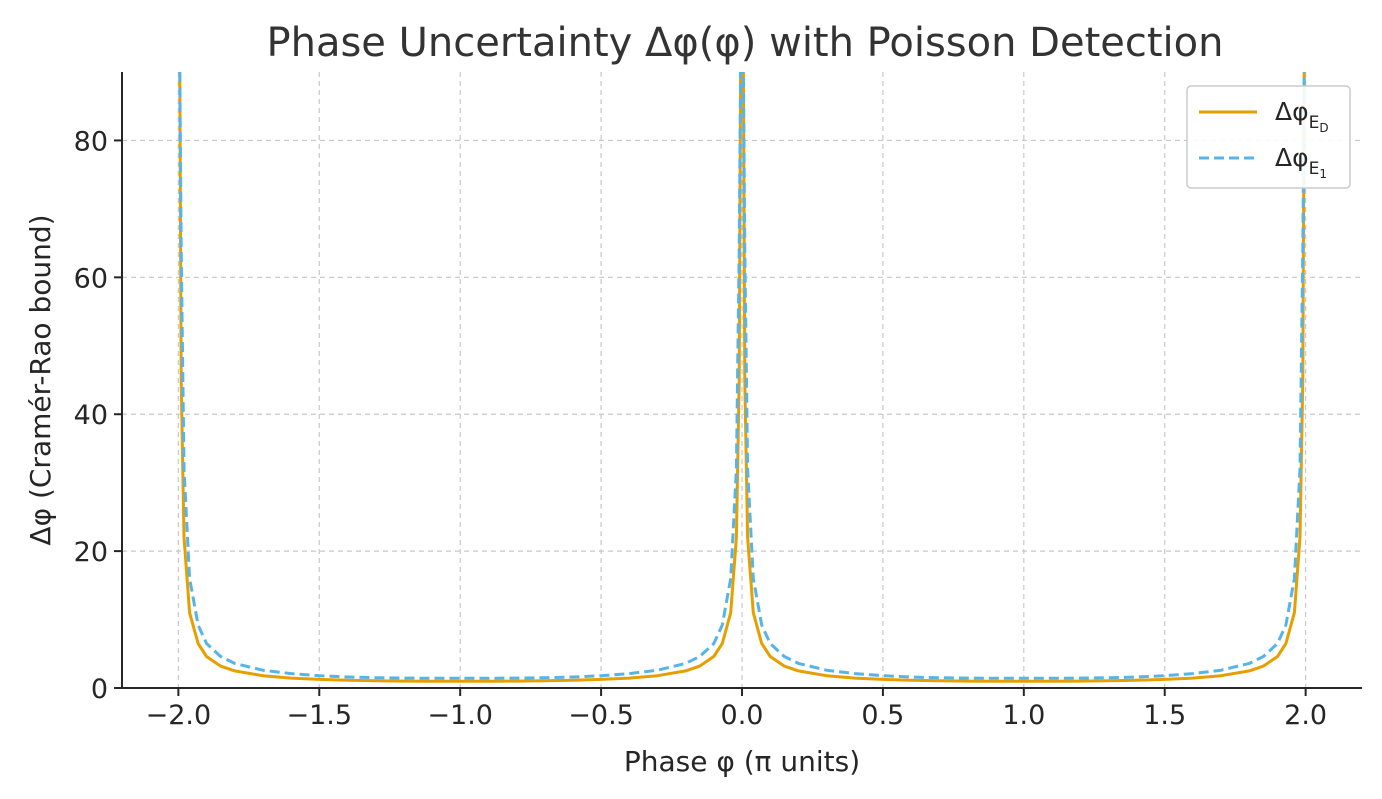 Image resolution: width=1382 pixels, height=799 pixels. I want to click on x-tick-label: 1.0, so click(1023, 715).